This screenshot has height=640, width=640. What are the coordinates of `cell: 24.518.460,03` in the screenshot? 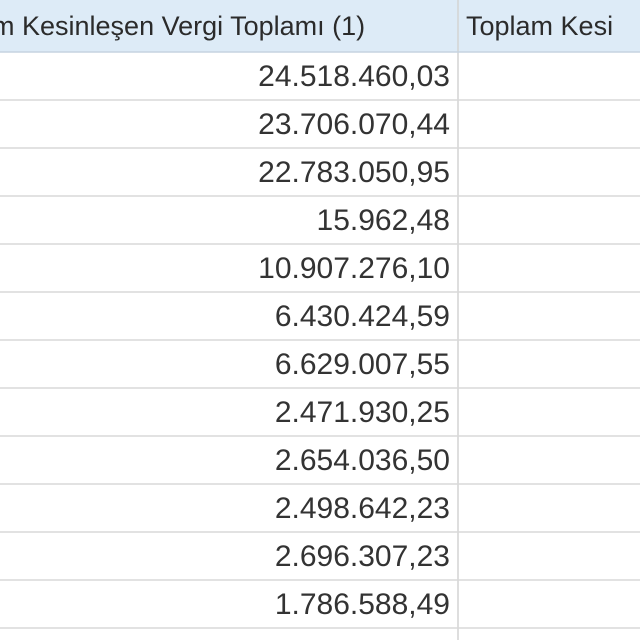 It's located at (354, 76).